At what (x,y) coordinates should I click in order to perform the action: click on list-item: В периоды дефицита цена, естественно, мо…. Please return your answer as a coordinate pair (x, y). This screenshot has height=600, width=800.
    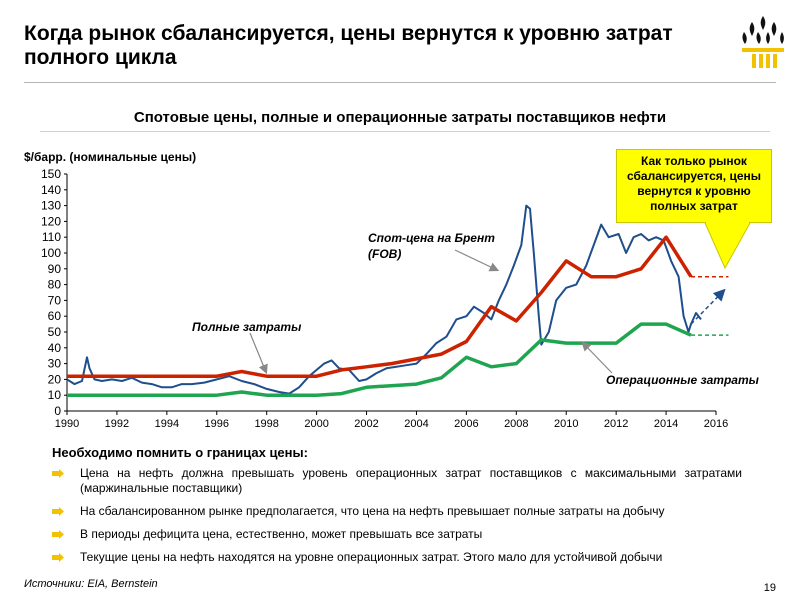
    Looking at the image, I should click on (397, 534).